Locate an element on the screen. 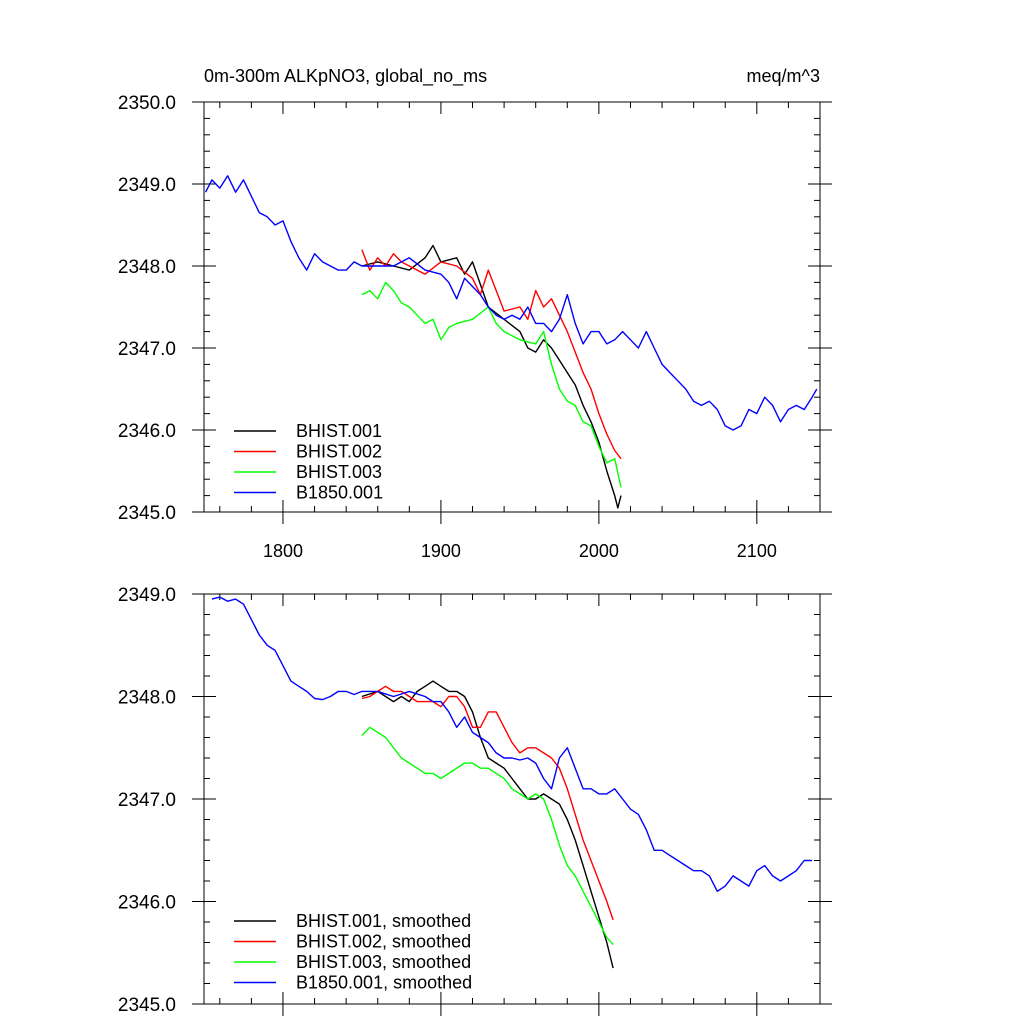 This screenshot has width=1024, height=1024. top-chart-ytick-label: 2349.0 is located at coordinates (147, 185).